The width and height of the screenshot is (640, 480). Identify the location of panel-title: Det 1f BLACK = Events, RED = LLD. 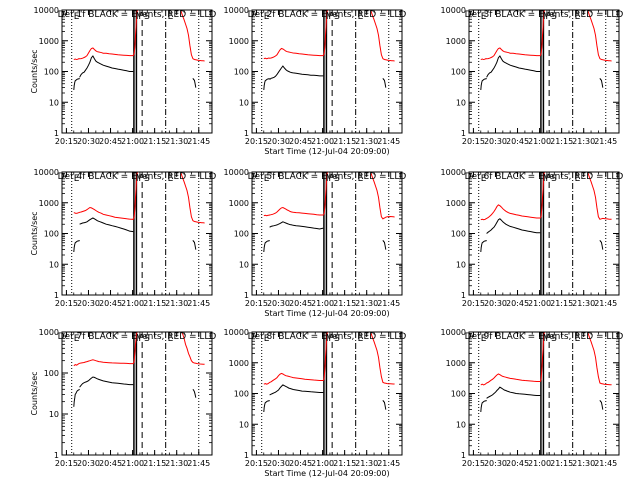
(137, 15).